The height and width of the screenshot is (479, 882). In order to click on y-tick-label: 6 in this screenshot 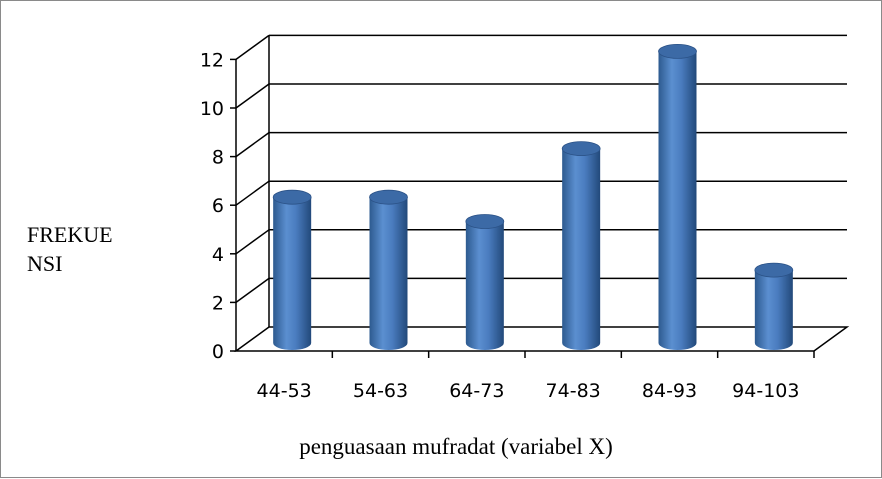, I will do `click(218, 206)`.